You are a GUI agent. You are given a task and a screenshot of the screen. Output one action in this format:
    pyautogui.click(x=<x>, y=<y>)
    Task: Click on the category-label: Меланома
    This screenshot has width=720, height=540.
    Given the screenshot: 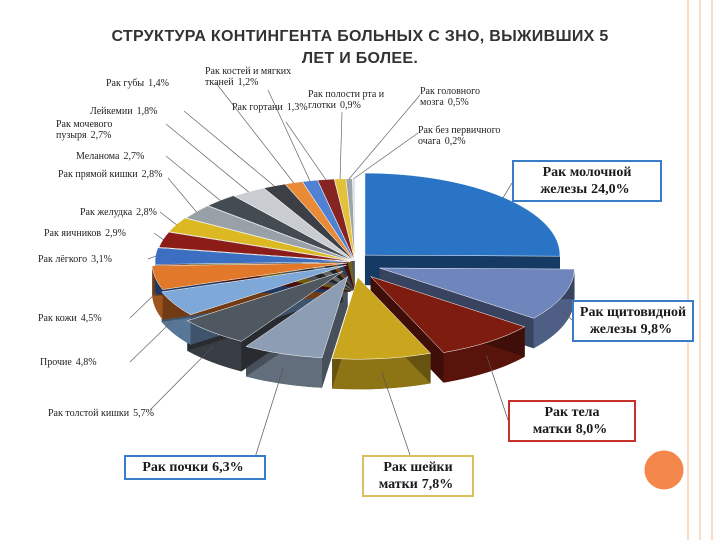 What is the action you would take?
    pyautogui.click(x=98, y=156)
    